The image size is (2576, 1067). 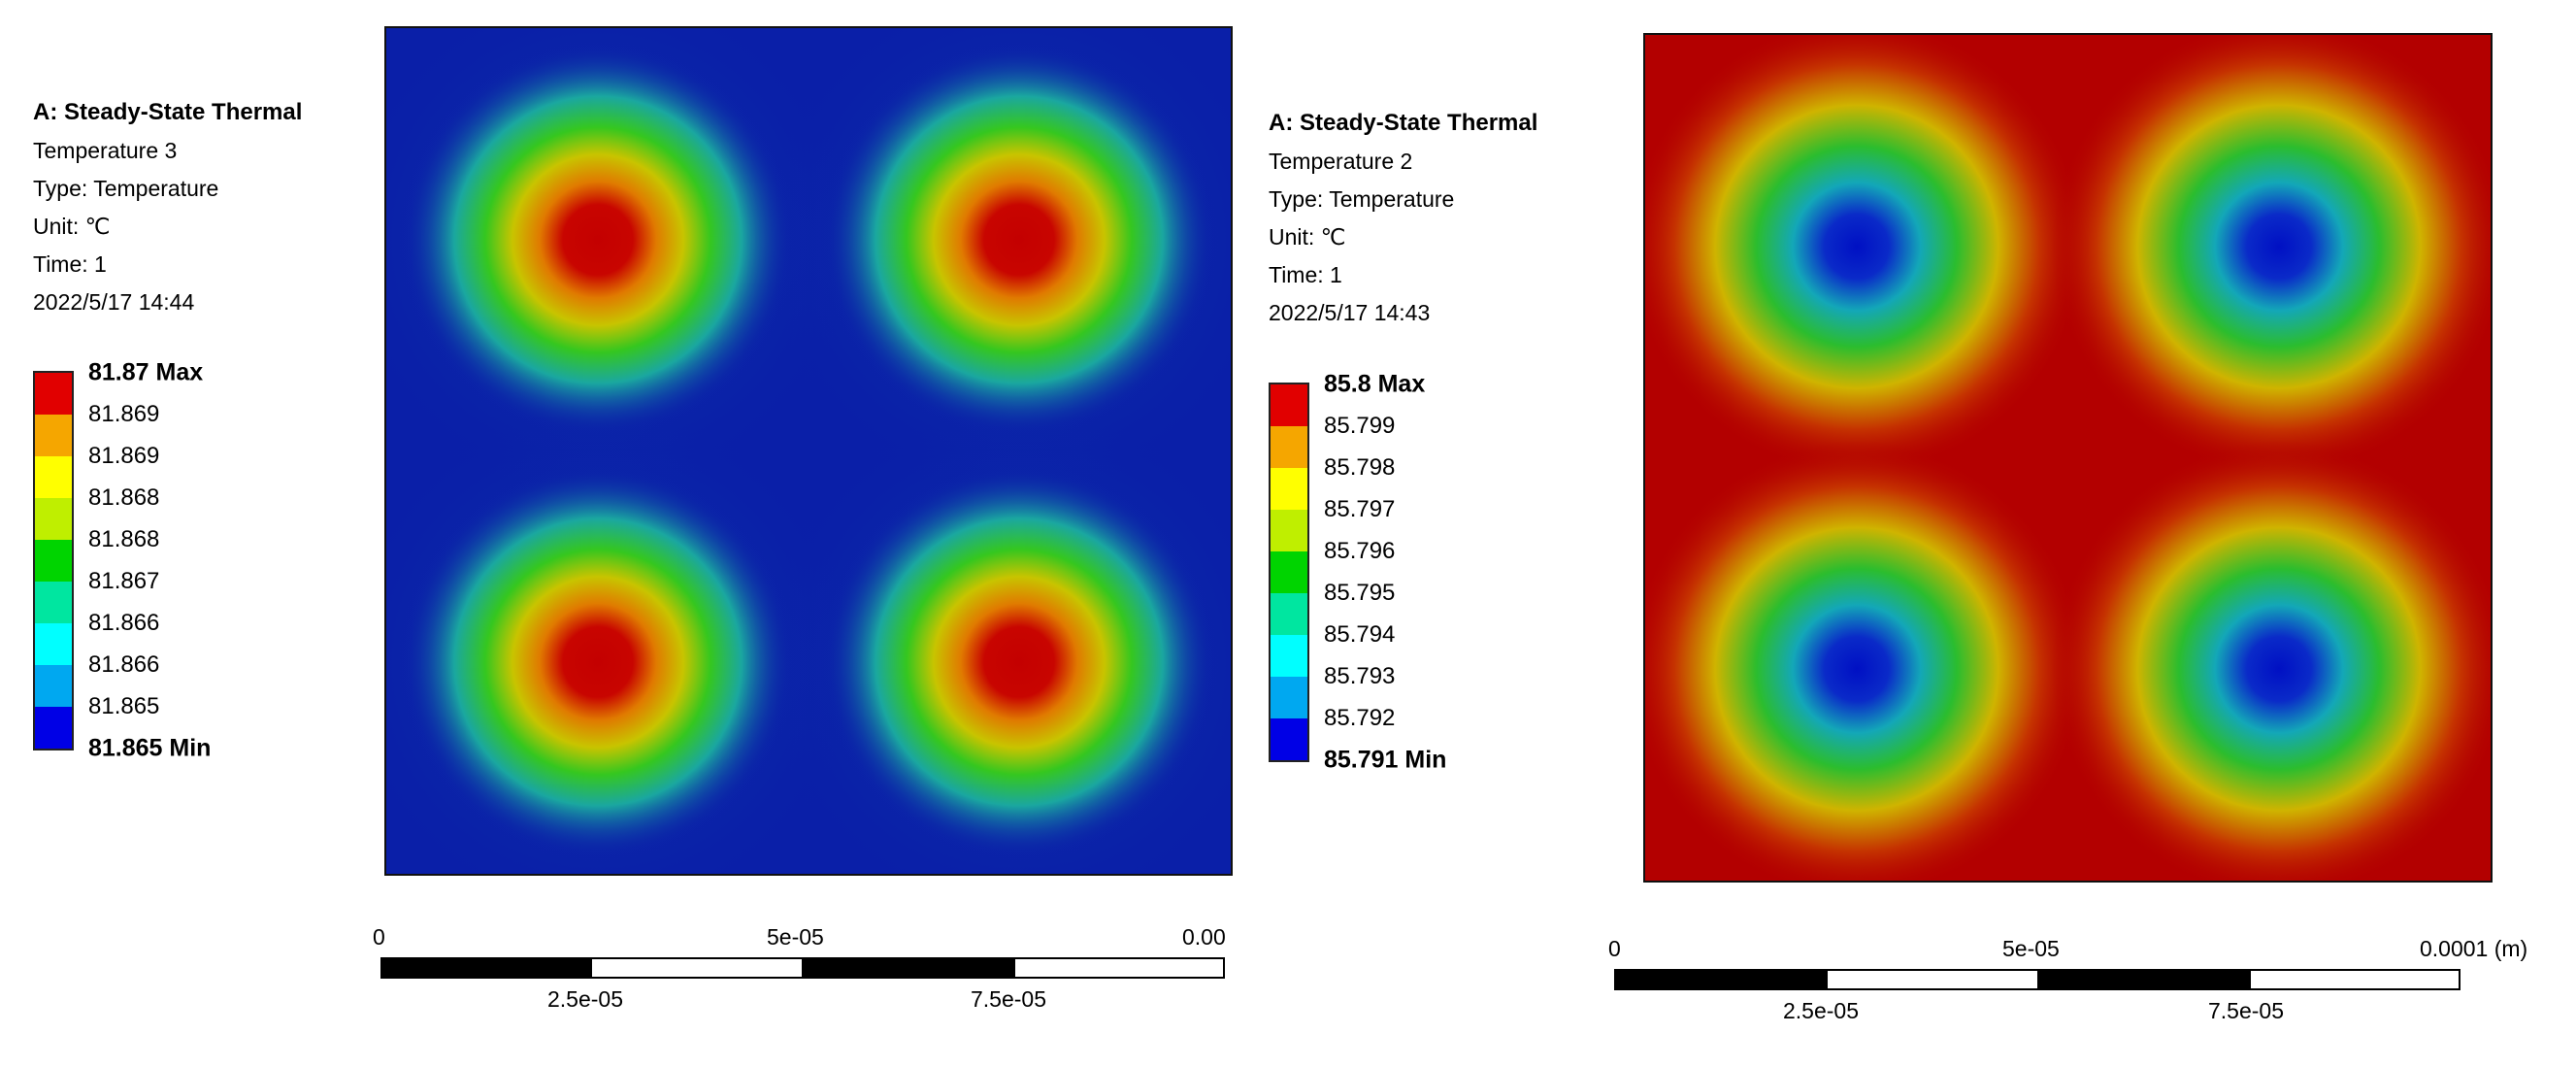 What do you see at coordinates (1360, 676) in the screenshot?
I see `right-legend-level: 85.793` at bounding box center [1360, 676].